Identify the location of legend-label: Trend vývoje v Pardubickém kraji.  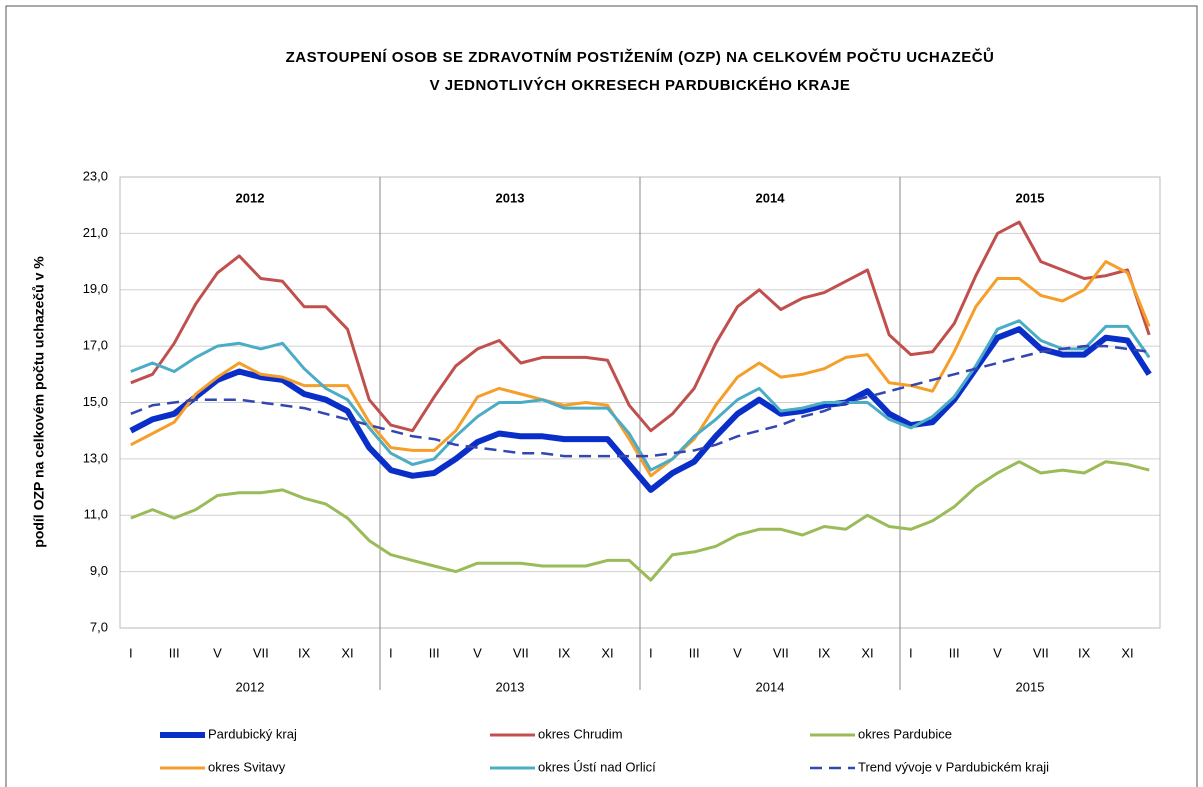
(953, 766).